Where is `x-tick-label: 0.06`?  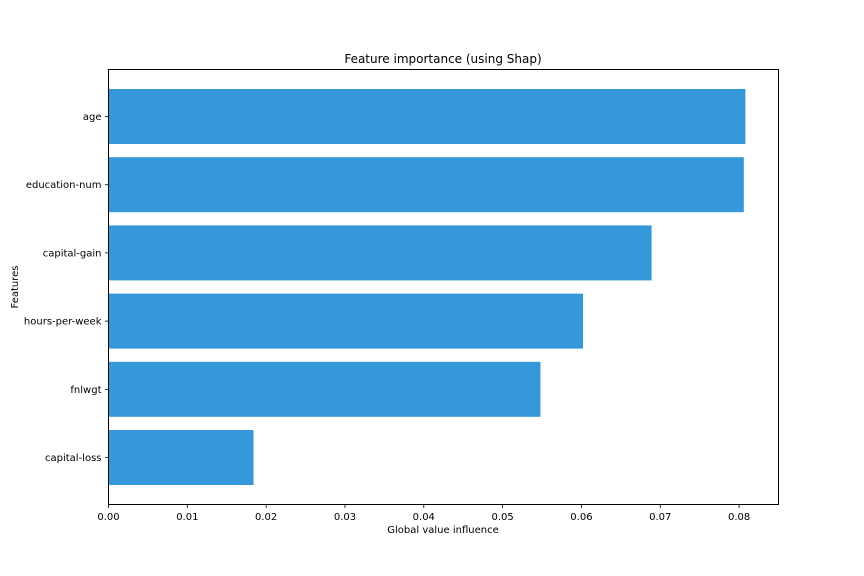
x-tick-label: 0.06 is located at coordinates (581, 517).